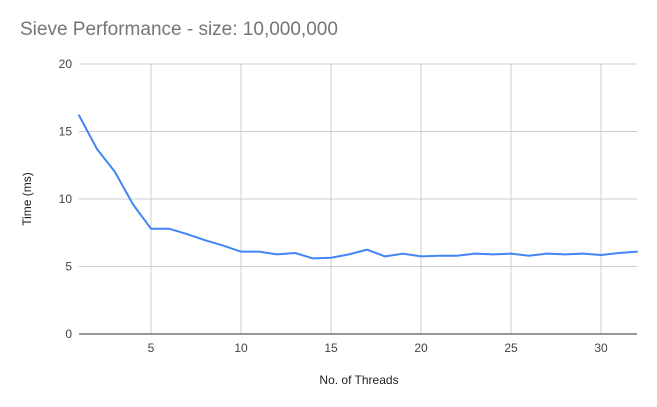  I want to click on x-tick-label: 15, so click(331, 348).